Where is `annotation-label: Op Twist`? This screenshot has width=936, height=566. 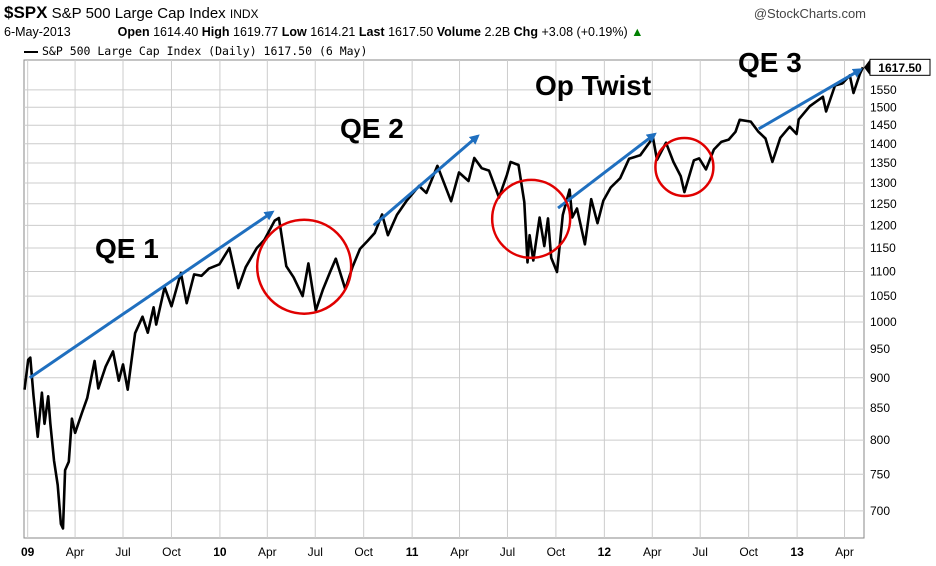 annotation-label: Op Twist is located at coordinates (593, 85).